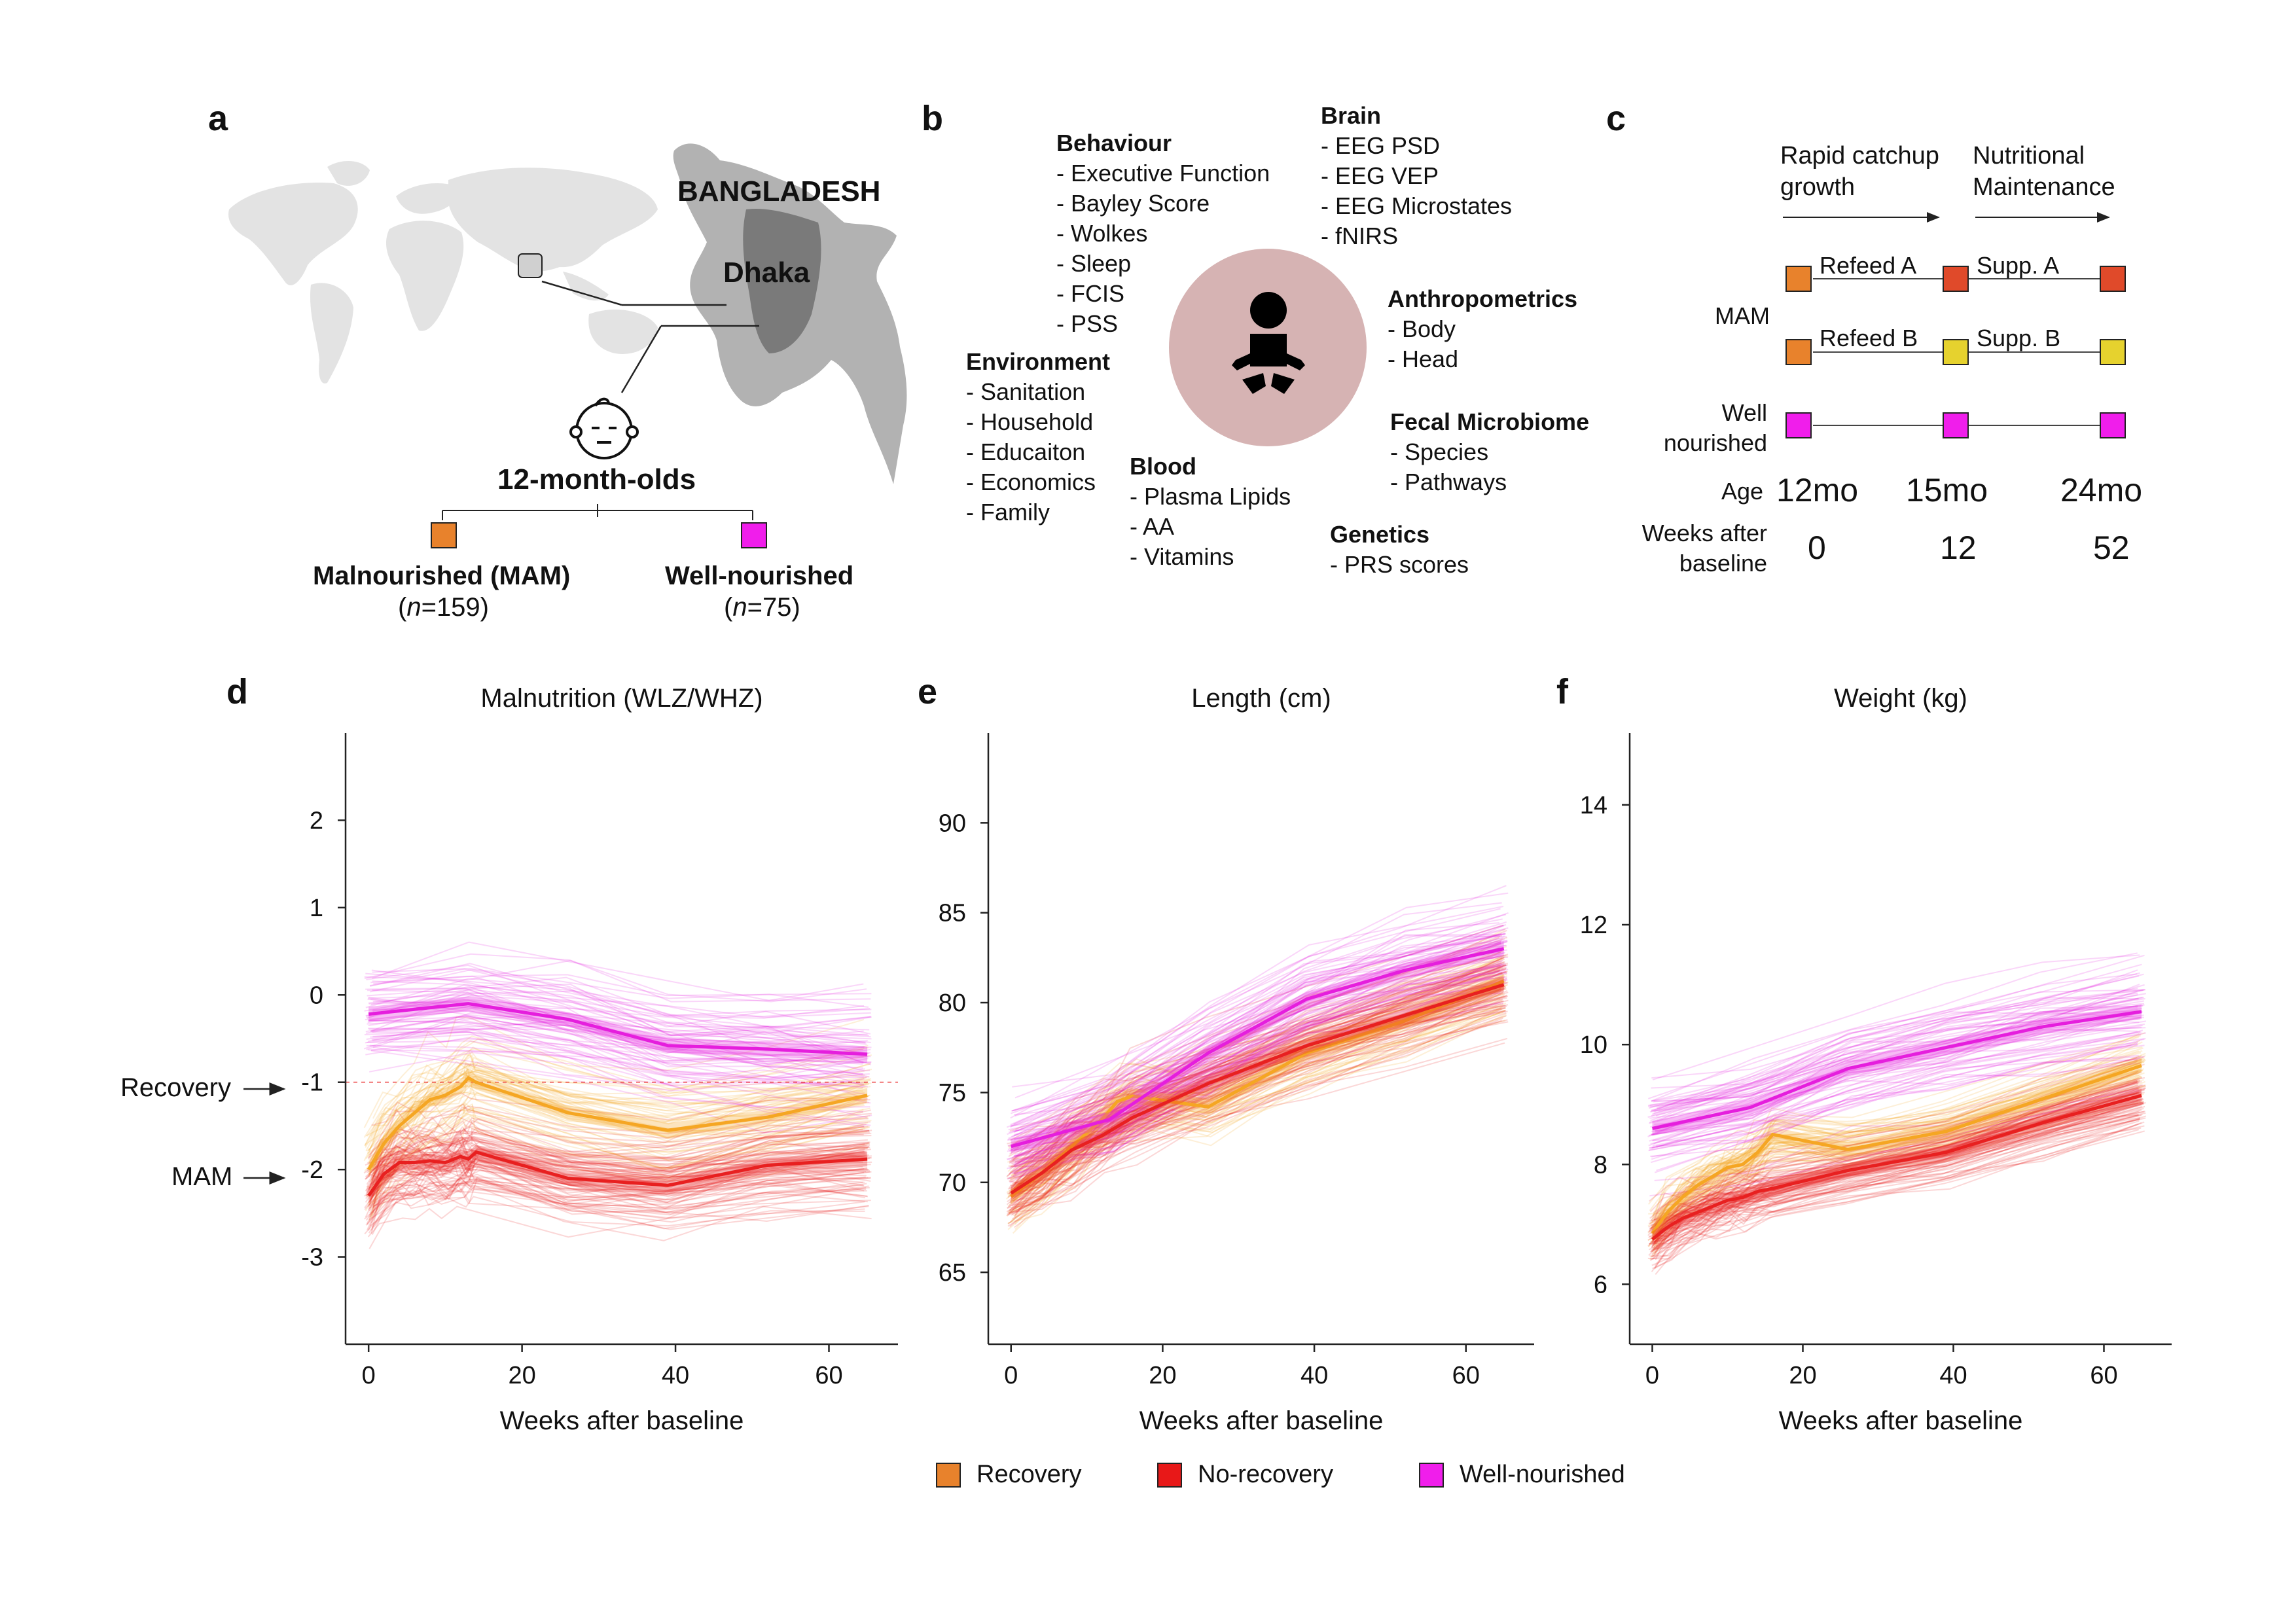 Image resolution: width=2296 pixels, height=1623 pixels. I want to click on panel-label-c: c, so click(1616, 119).